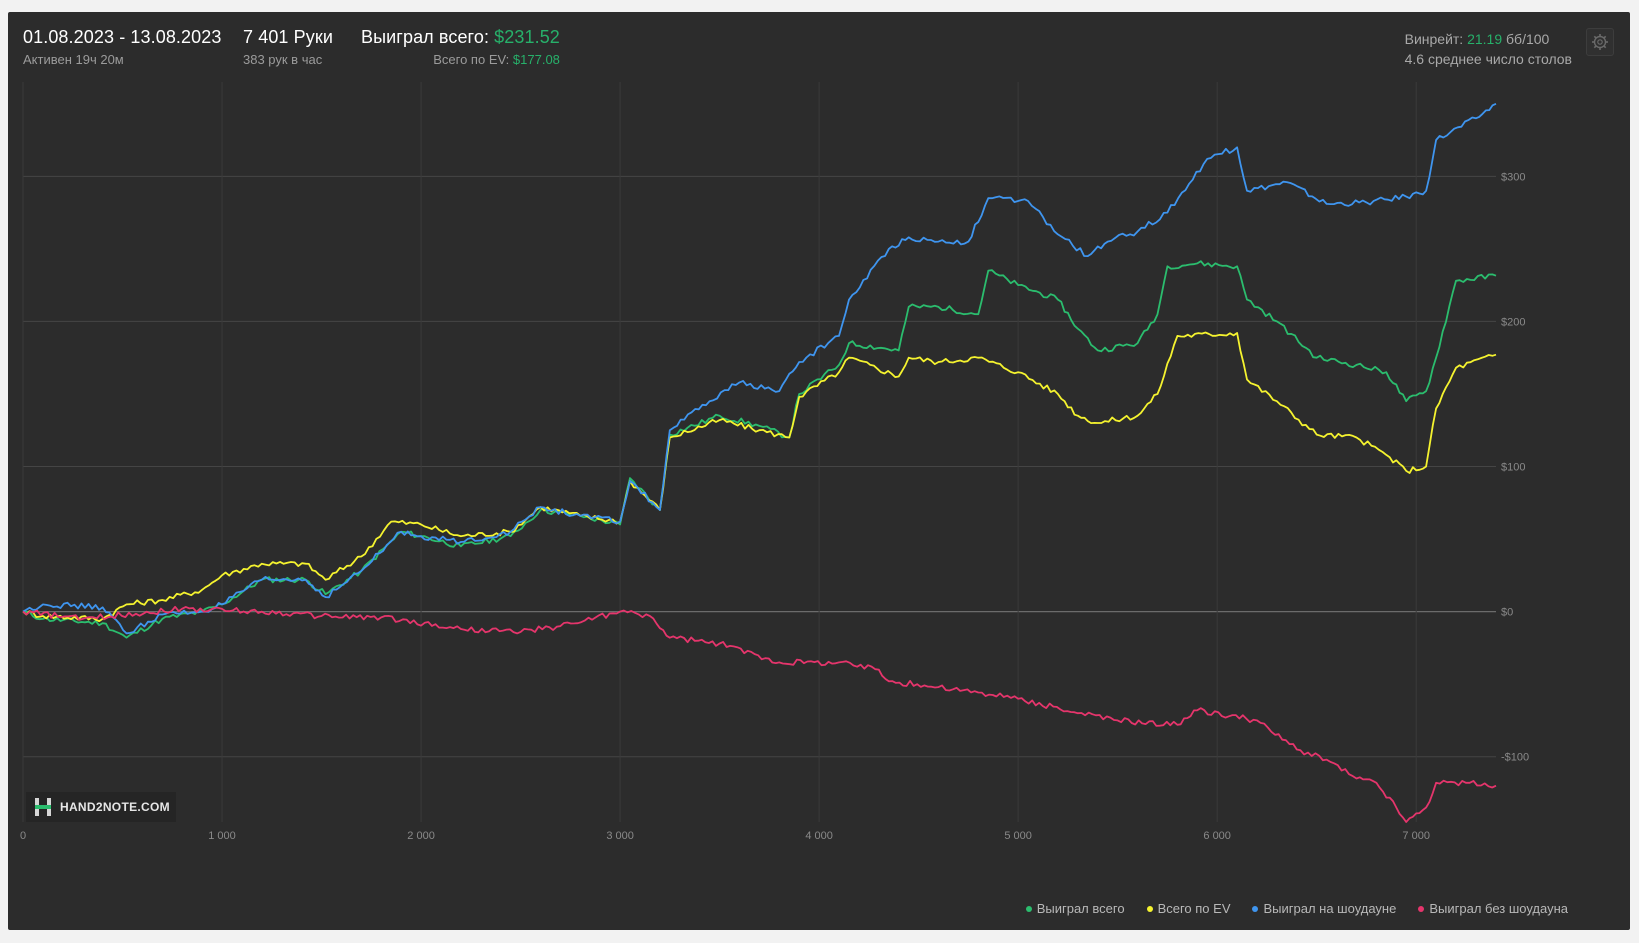 The image size is (1639, 943). I want to click on legend-item: Выиграл всего, so click(1075, 908).